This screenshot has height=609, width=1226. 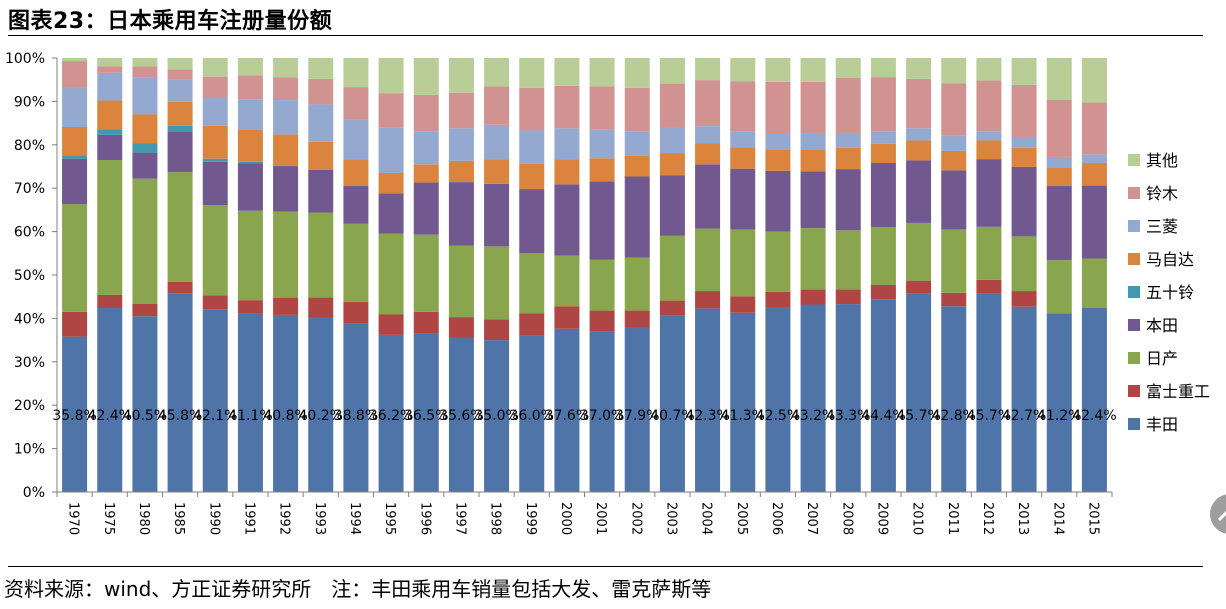 I want to click on x-tick-label-2002: 2002, so click(x=635, y=518).